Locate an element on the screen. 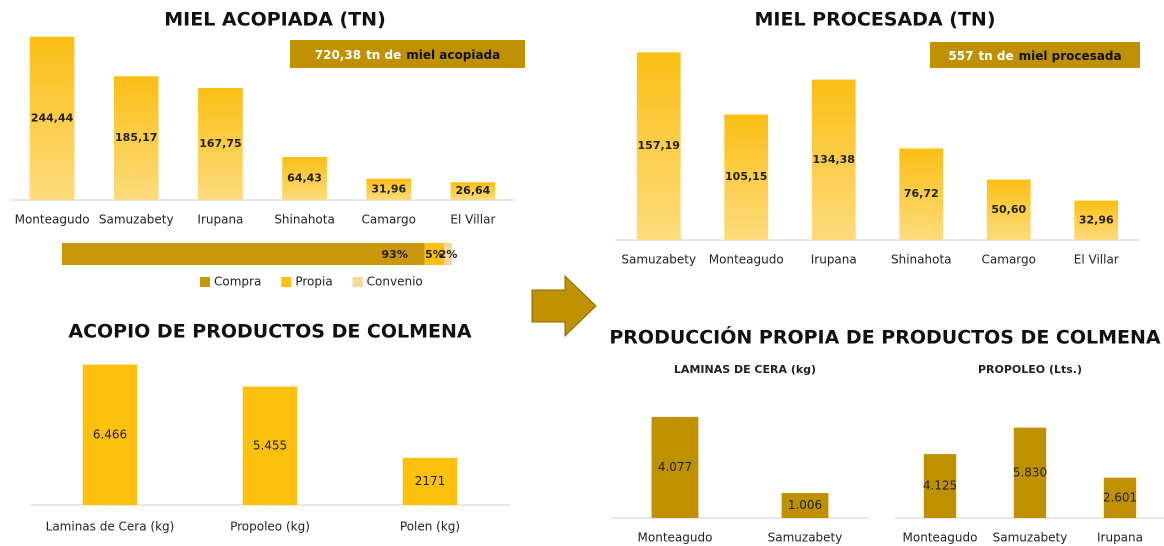 This screenshot has height=546, width=1164. value-label: 2171 is located at coordinates (430, 481).